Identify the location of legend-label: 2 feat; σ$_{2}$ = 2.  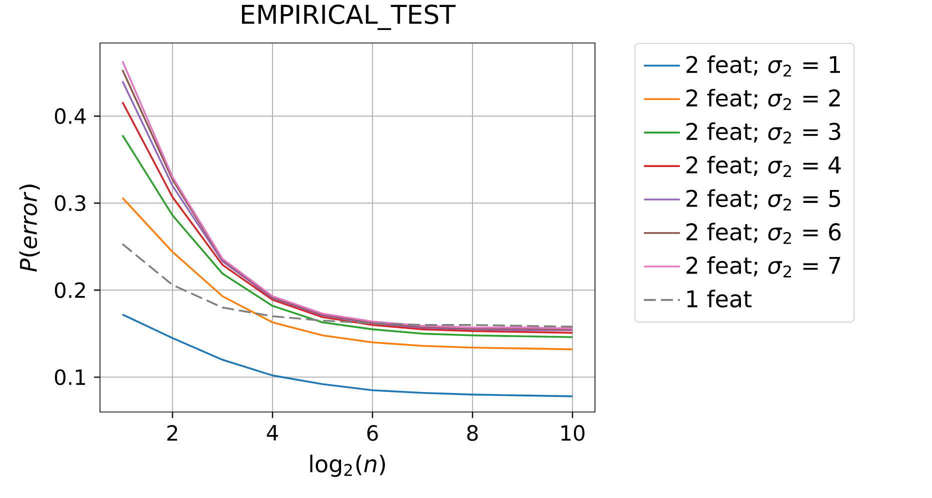
(763, 99).